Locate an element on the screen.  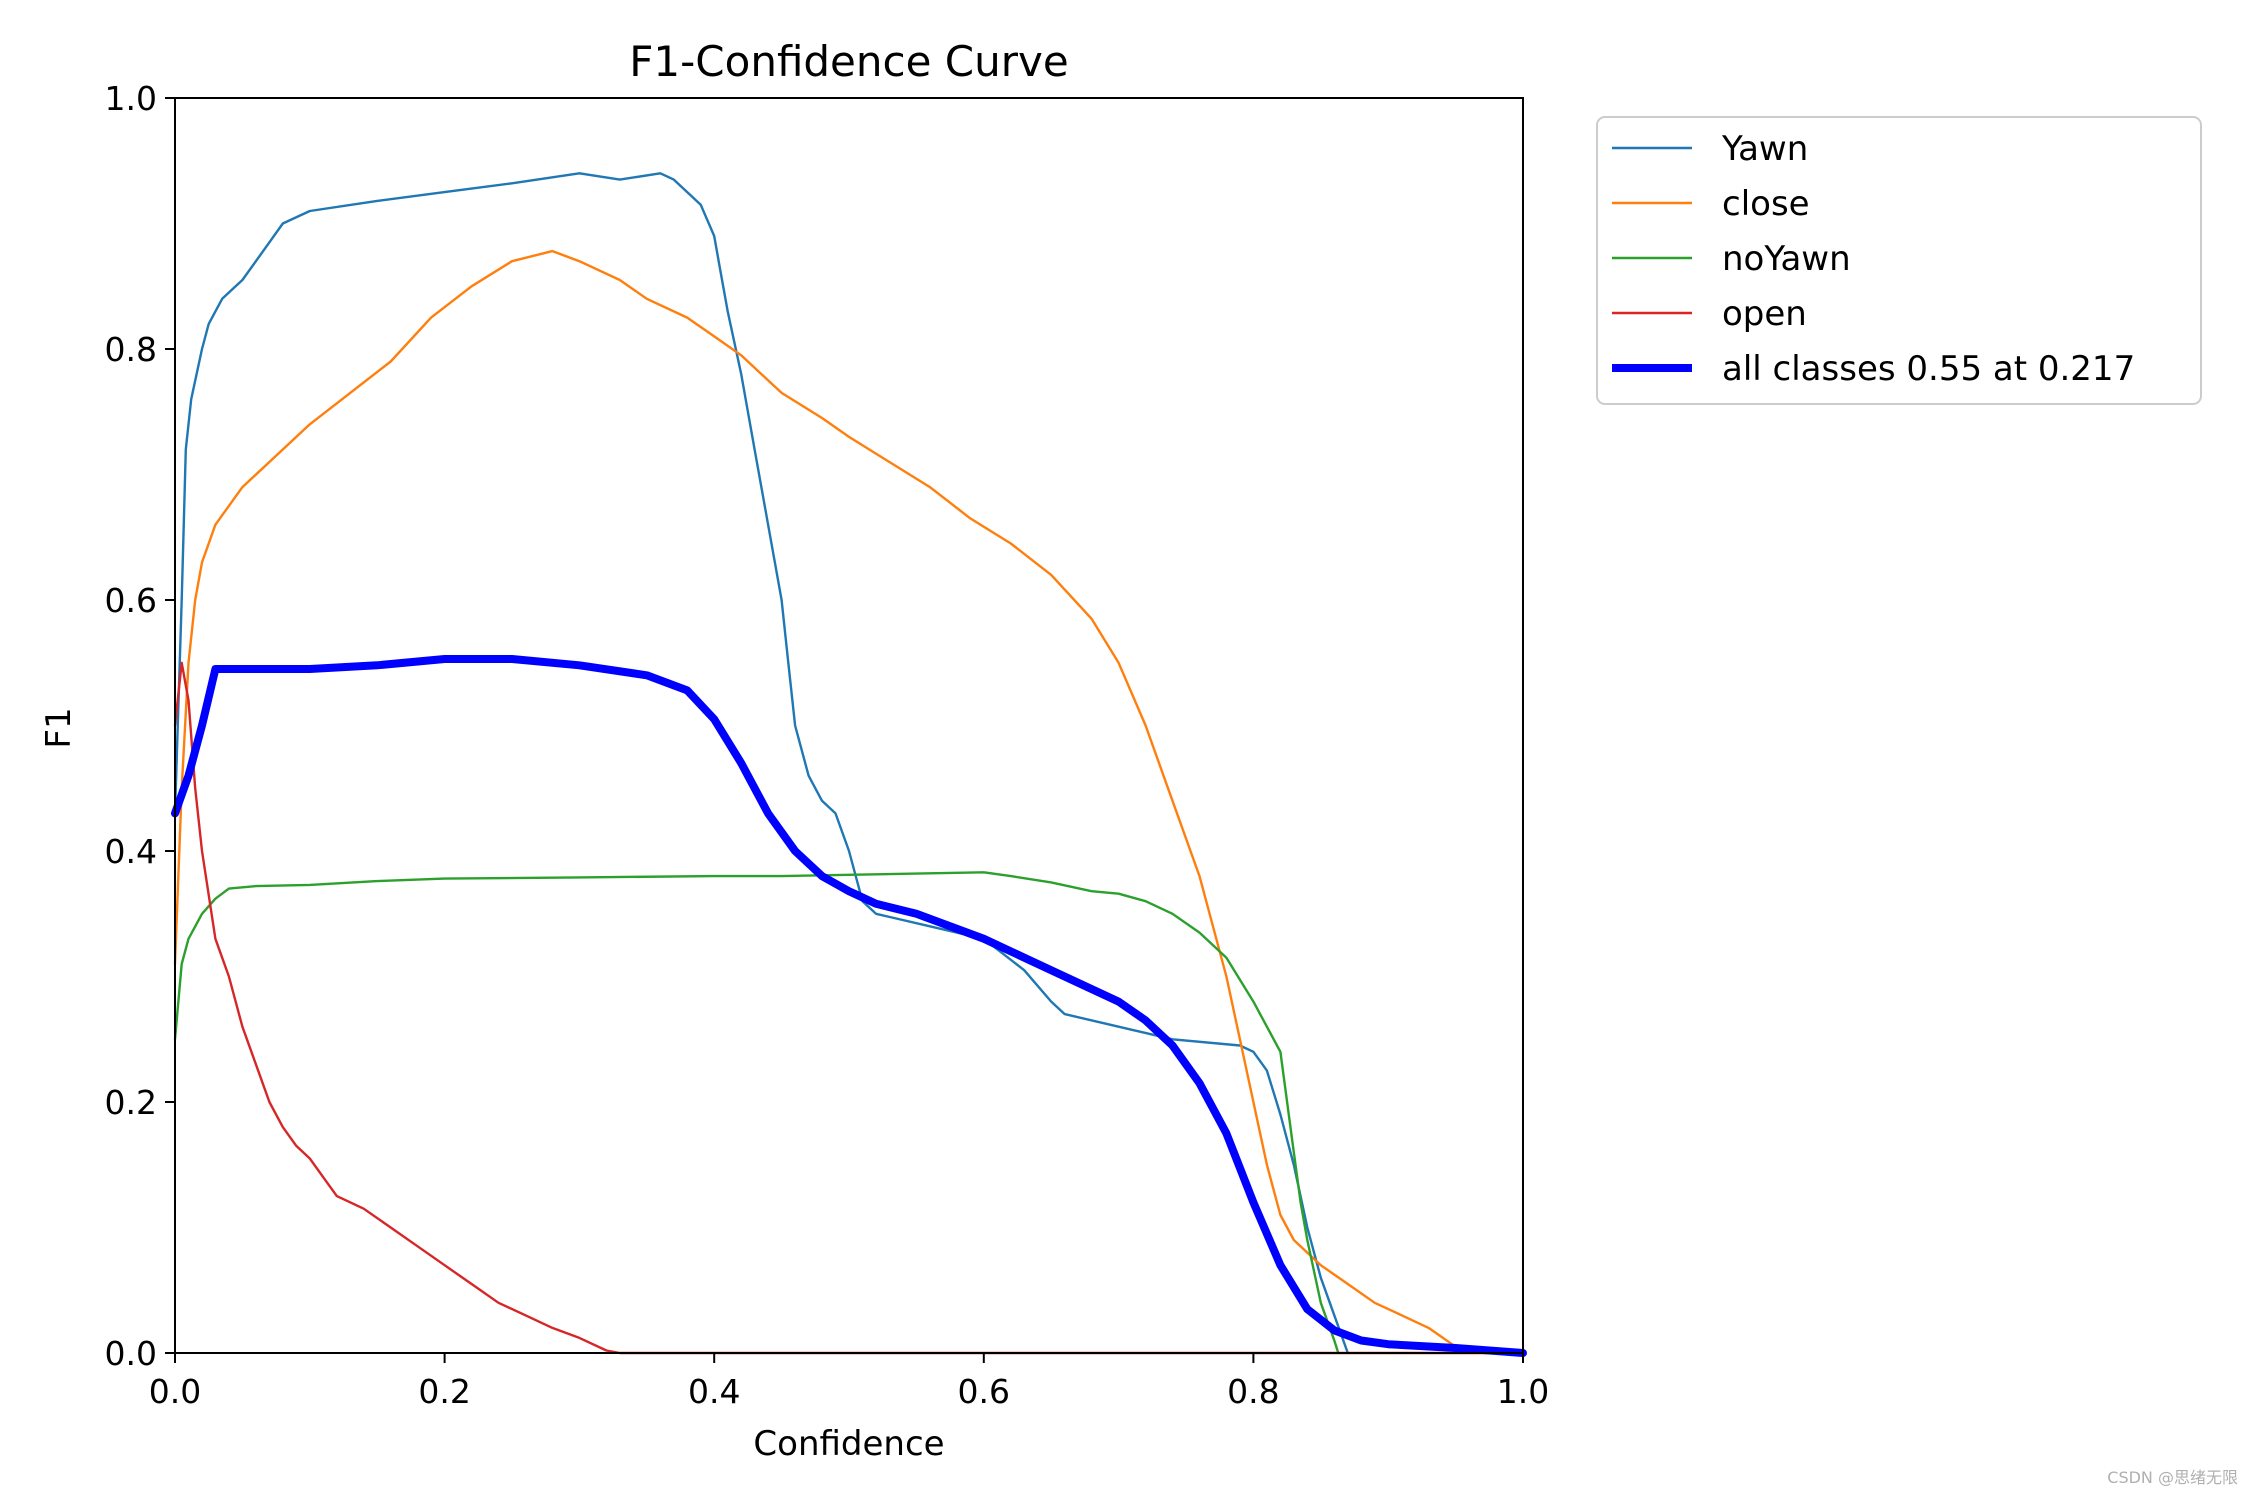
y-tick-label: 0.8 is located at coordinates (131, 349).